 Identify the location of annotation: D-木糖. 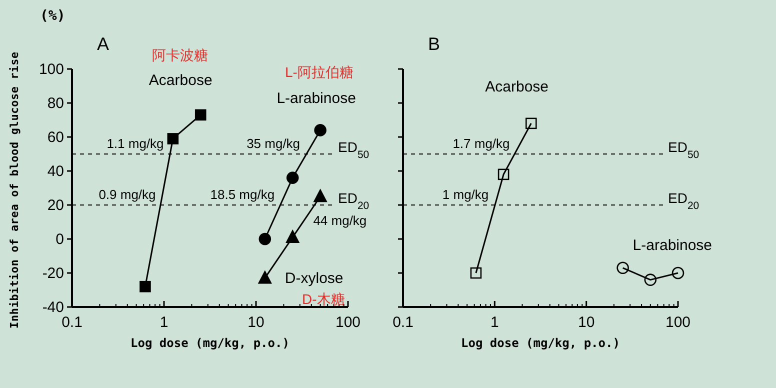
(323, 299).